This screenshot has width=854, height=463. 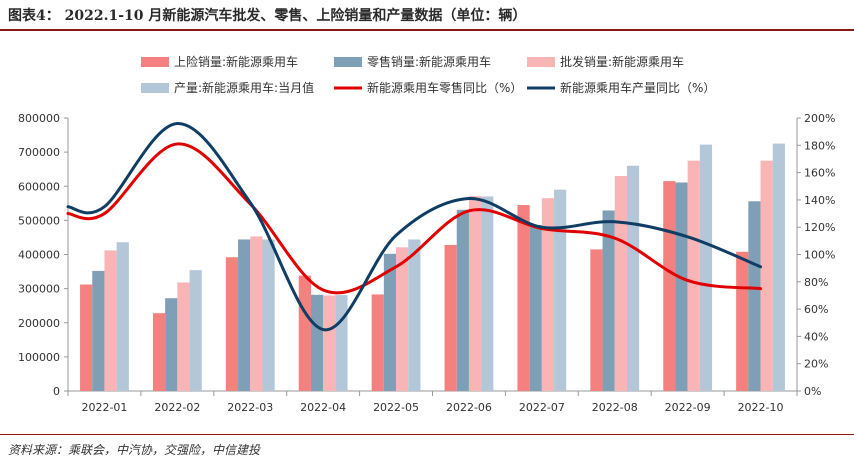 I want to click on legend-item: 新能源乘用车零售同比（%）, so click(x=428, y=87).